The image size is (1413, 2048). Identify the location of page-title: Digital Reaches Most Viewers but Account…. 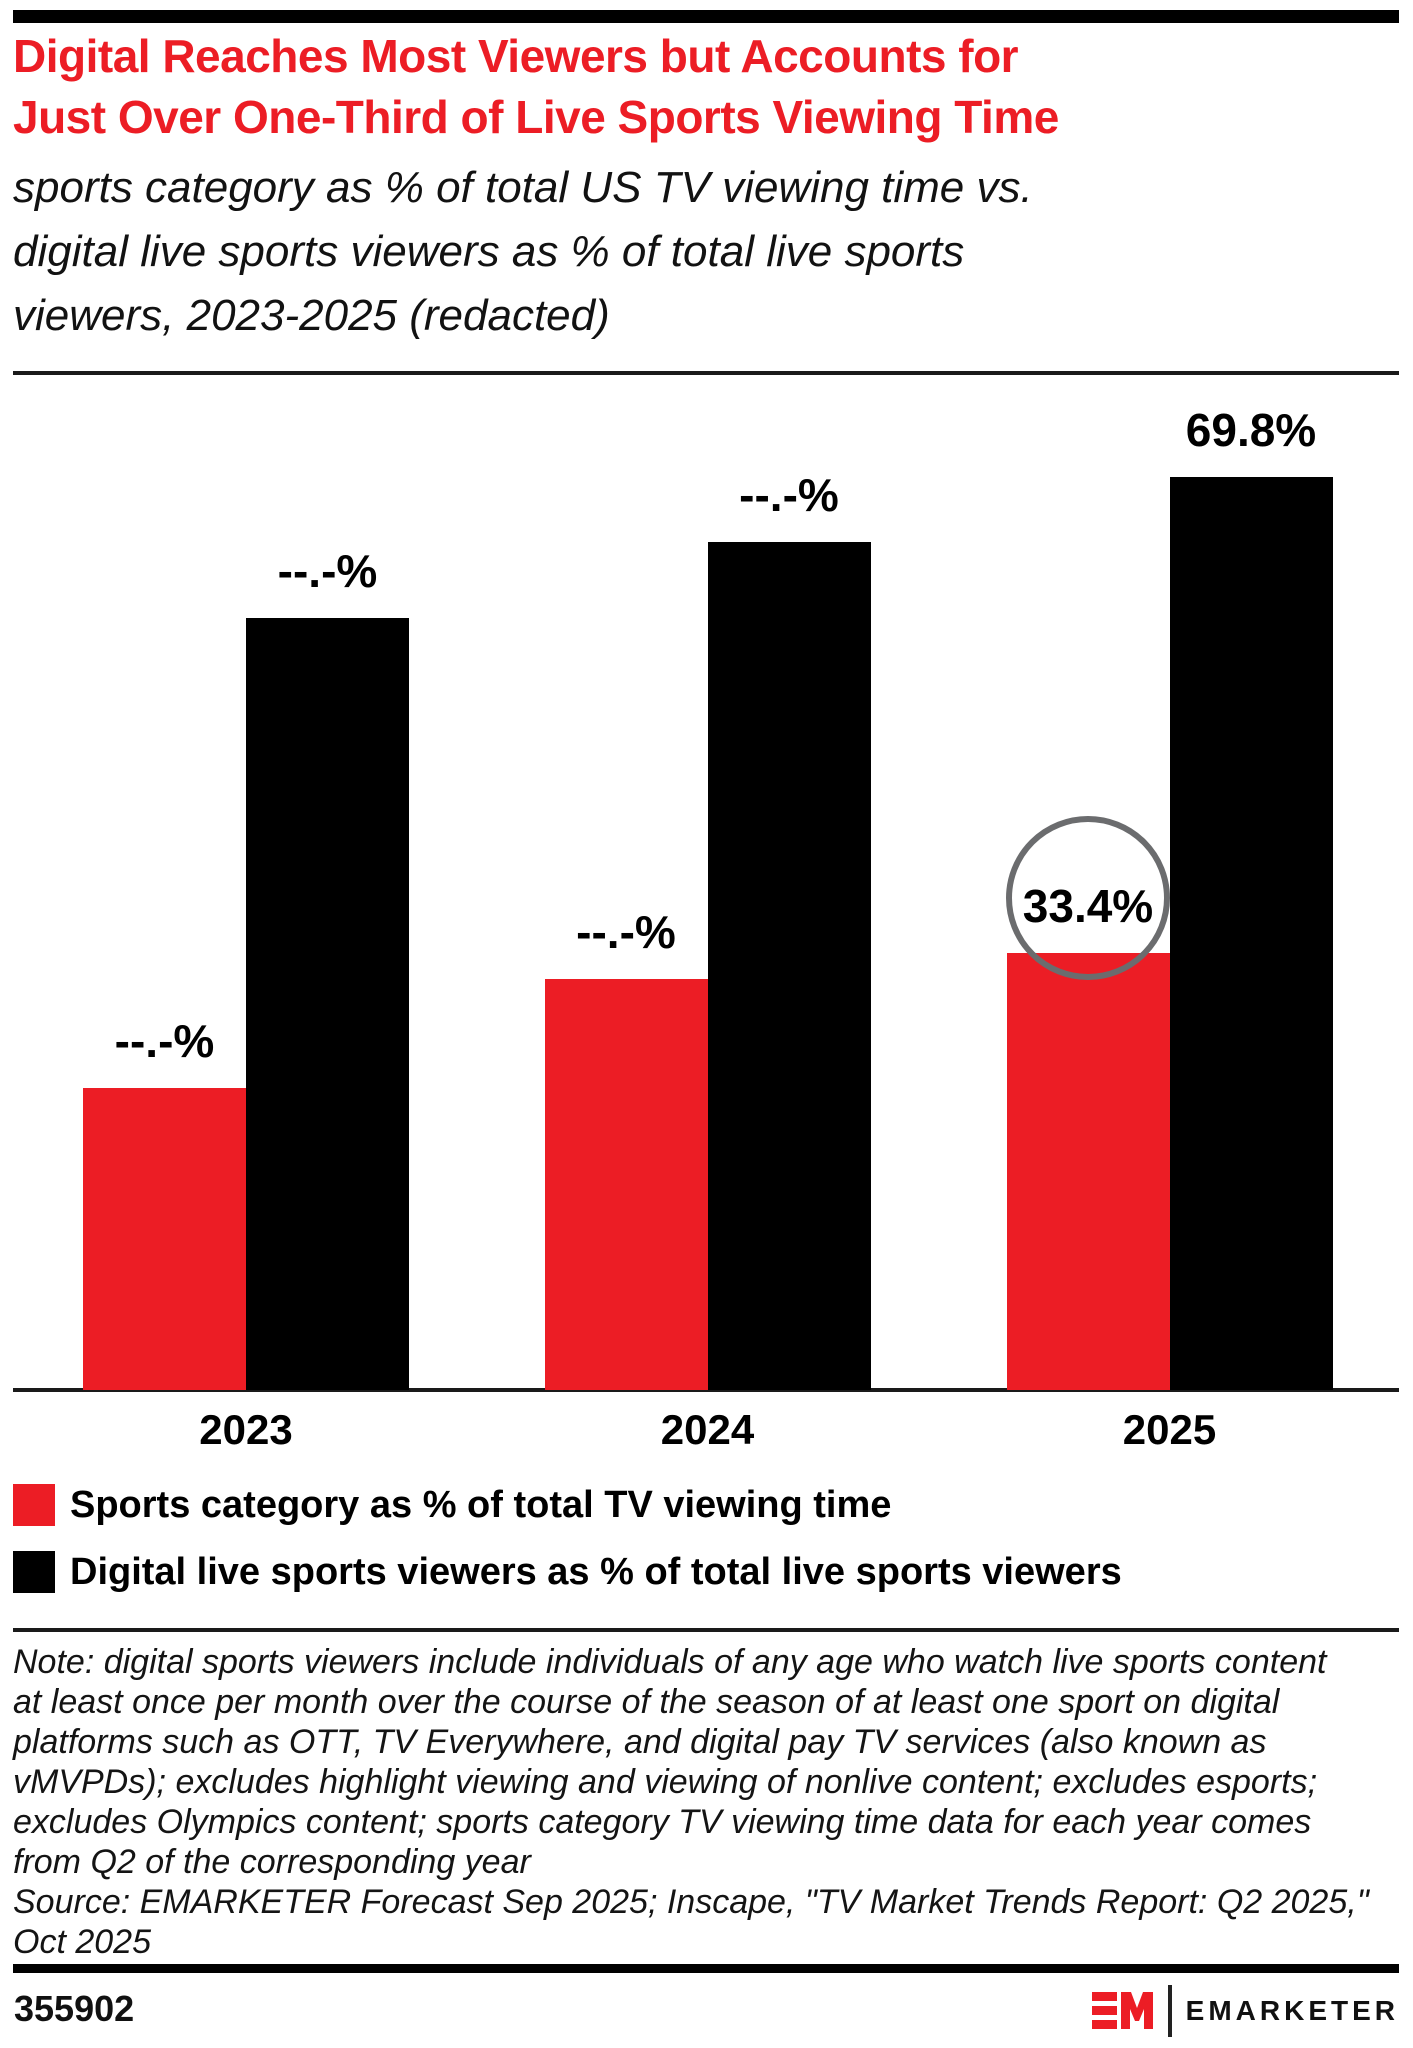
(709, 87).